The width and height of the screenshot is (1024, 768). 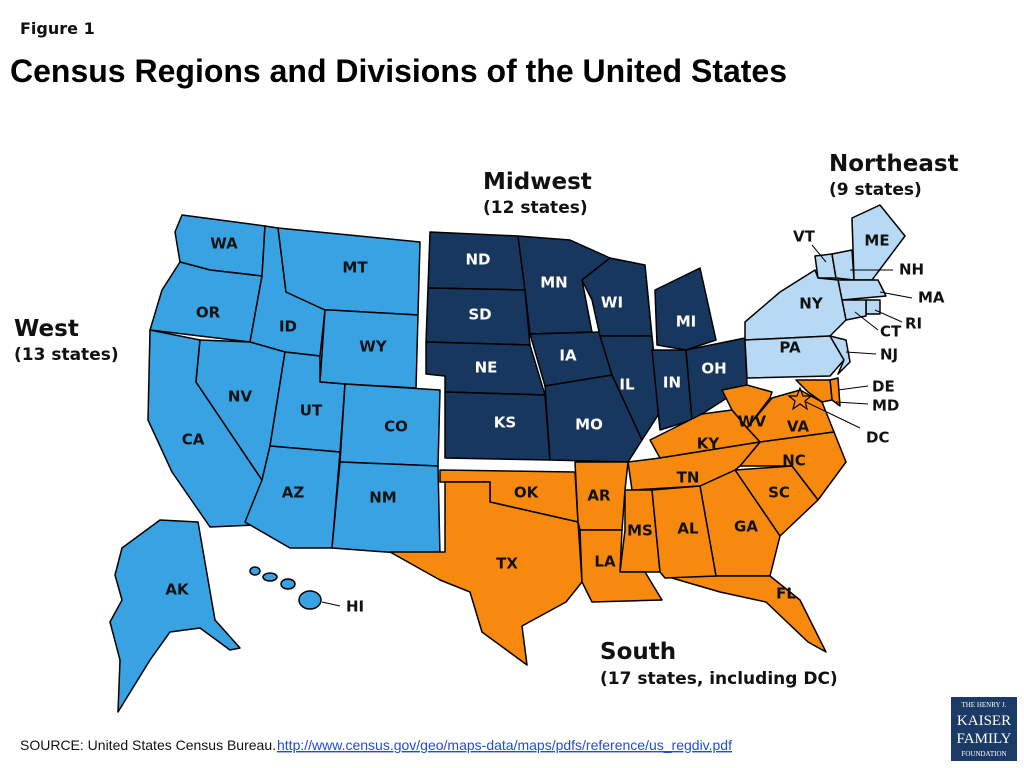 I want to click on state-label: MO, so click(x=589, y=425).